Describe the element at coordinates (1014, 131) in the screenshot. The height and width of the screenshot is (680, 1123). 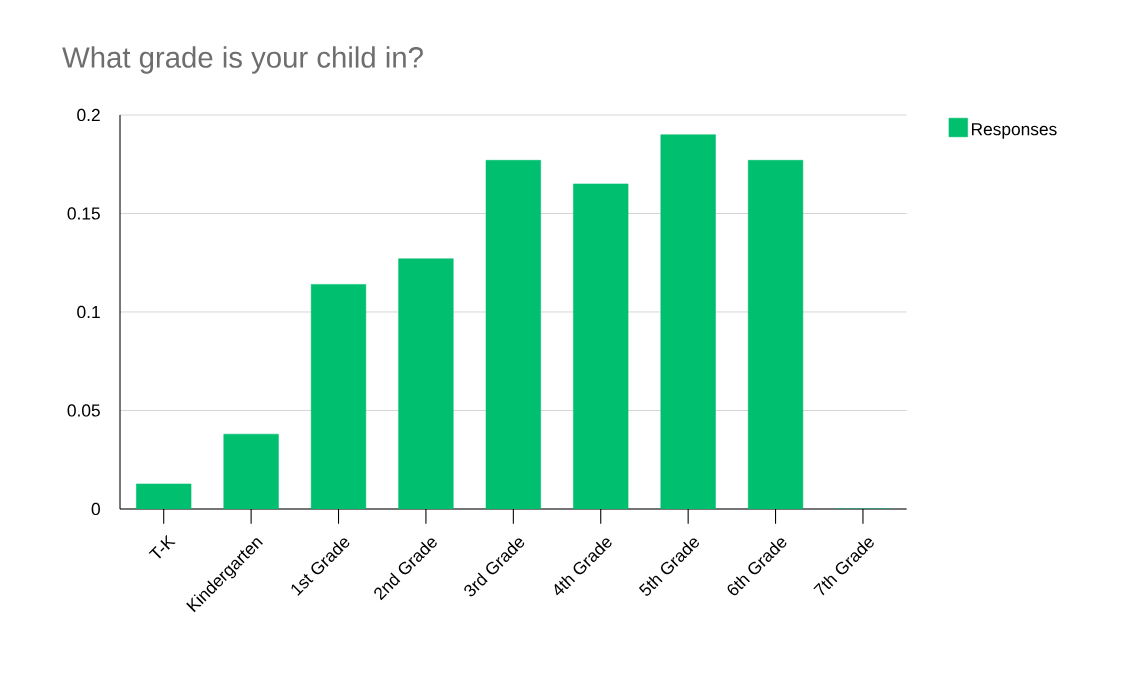
I see `legend-label: Responses` at that location.